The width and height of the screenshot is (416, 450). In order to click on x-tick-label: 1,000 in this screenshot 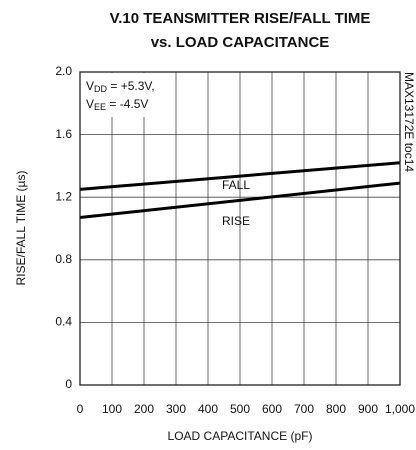, I will do `click(400, 409)`.